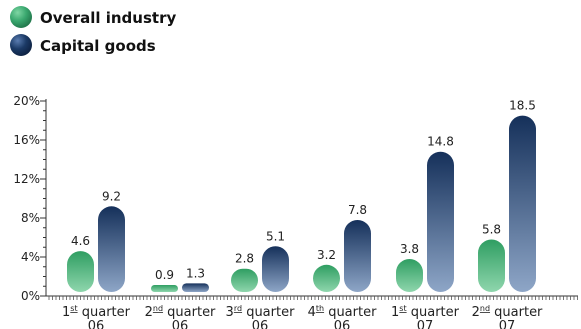 Image resolution: width=581 pixels, height=329 pixels. Describe the element at coordinates (108, 18) in the screenshot. I see `legend-label-overall-industry: Overall industry` at that location.